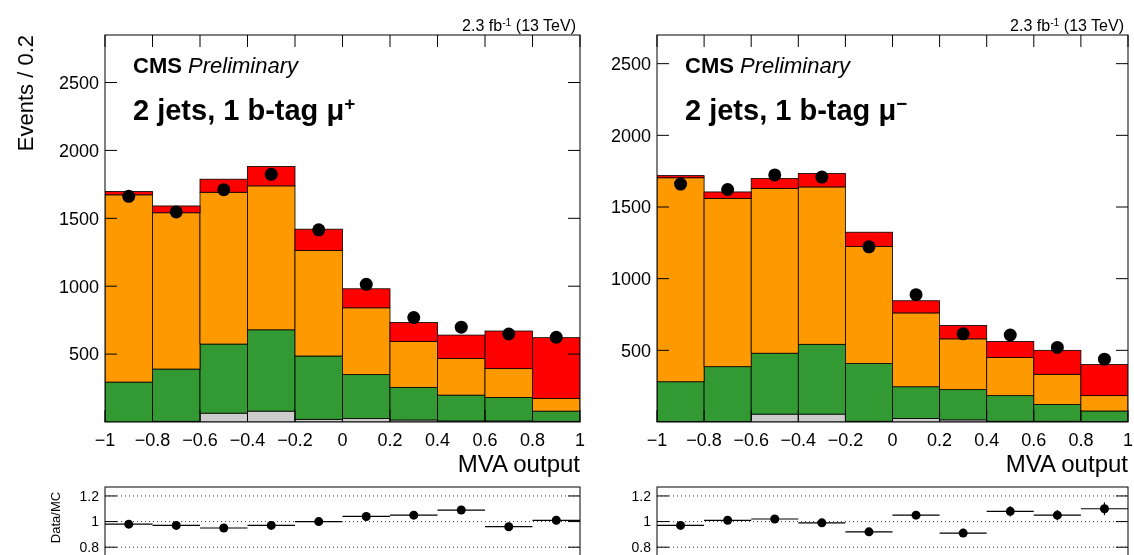  Describe the element at coordinates (796, 109) in the screenshot. I see `annotation: 2 jets, 1 b-tag μ$^{−}$` at that location.